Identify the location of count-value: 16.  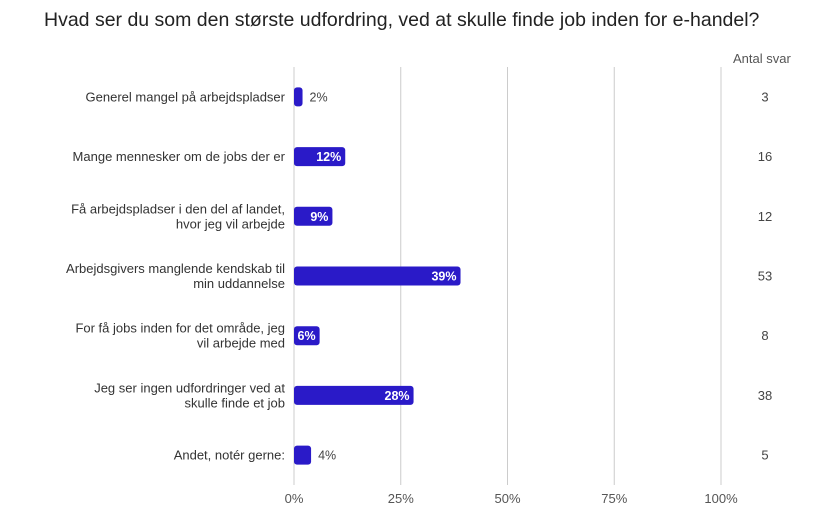
(765, 156).